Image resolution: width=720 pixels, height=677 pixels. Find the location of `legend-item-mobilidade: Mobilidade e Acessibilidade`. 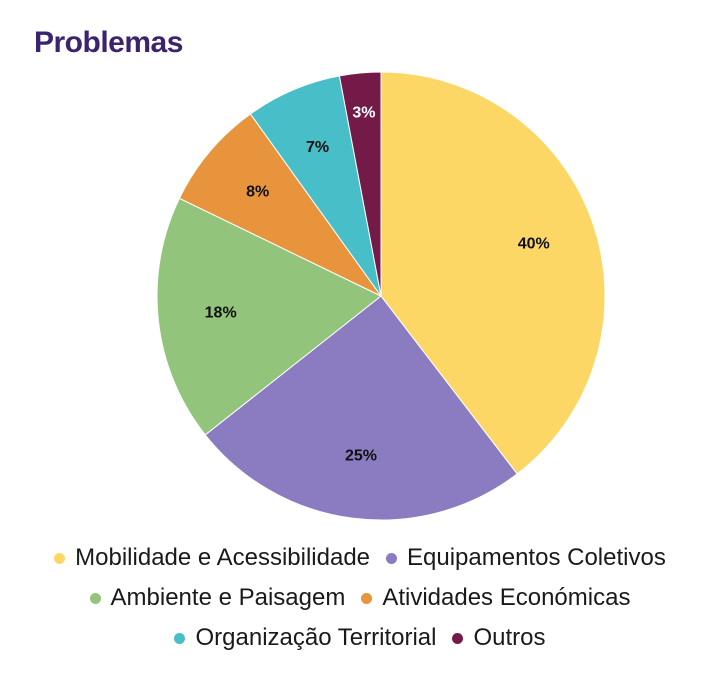

legend-item-mobilidade: Mobilidade e Acessibilidade is located at coordinates (212, 558).